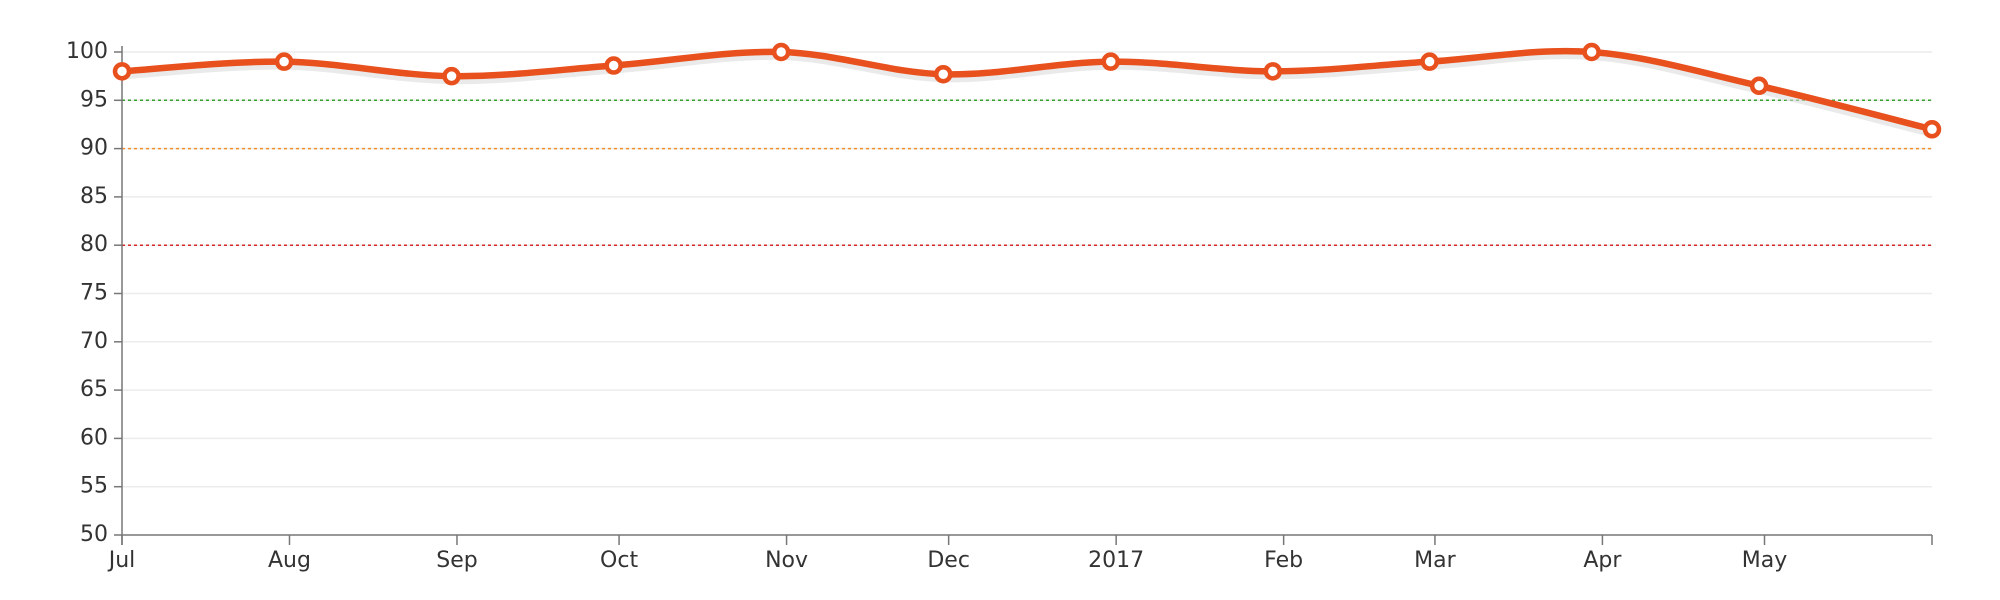 This screenshot has width=2000, height=600. Describe the element at coordinates (456, 560) in the screenshot. I see `x-tick-label-sep: Sep` at that location.